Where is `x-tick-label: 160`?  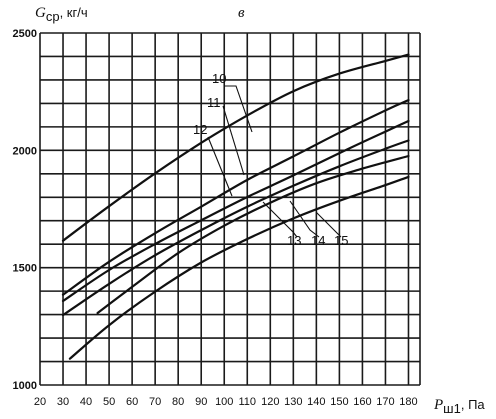 x-tick-label: 160 is located at coordinates (362, 402).